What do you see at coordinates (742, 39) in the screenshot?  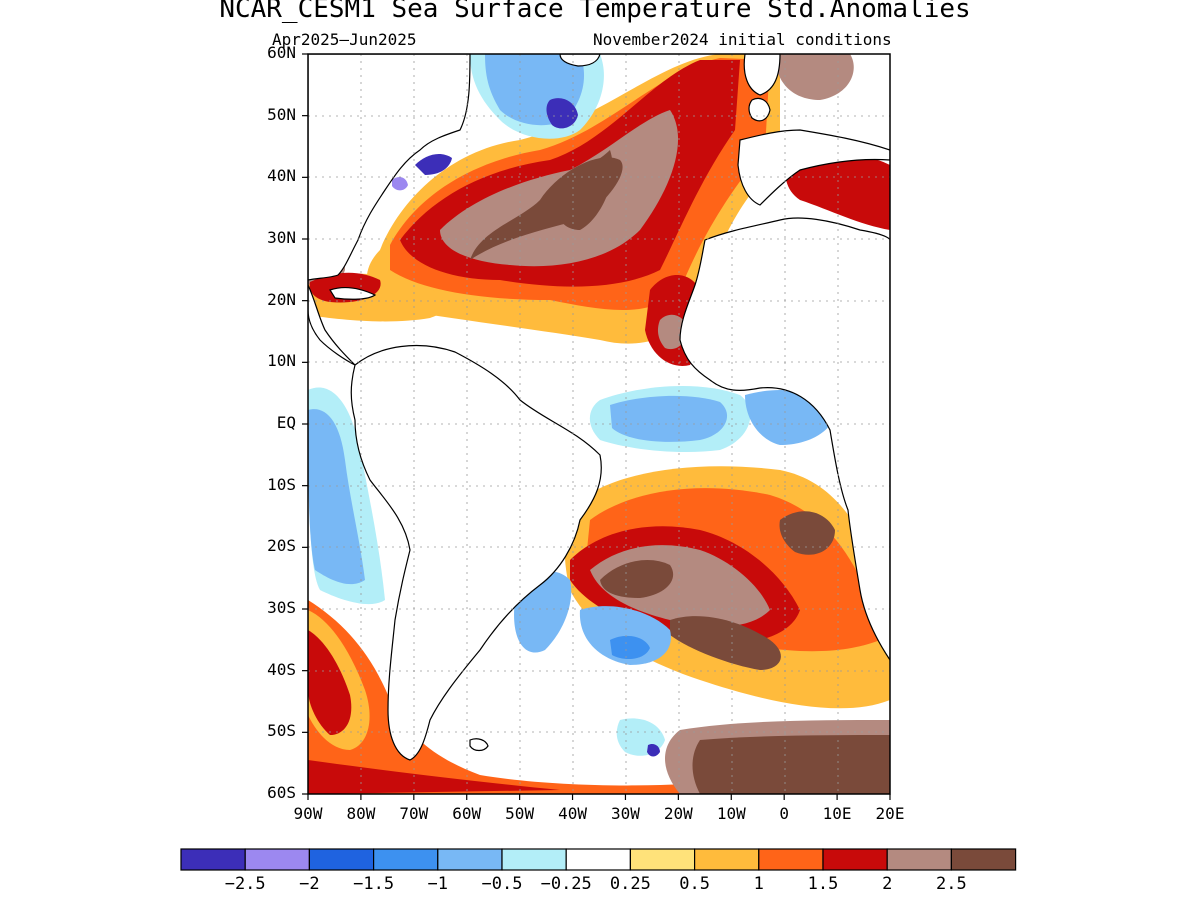 I see `initial-conditions: November2024 initial conditions` at bounding box center [742, 39].